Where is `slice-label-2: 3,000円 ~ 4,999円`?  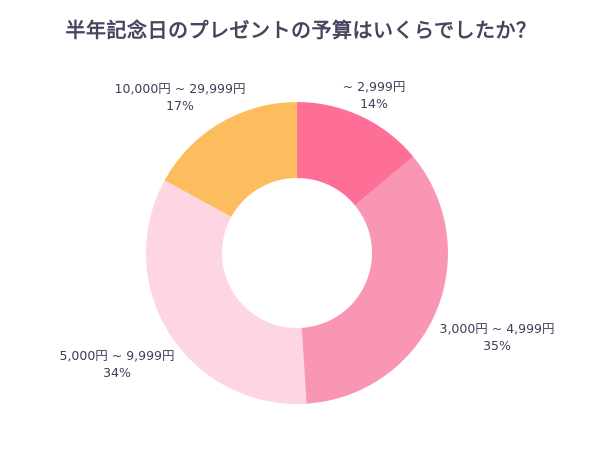 slice-label-2: 3,000円 ~ 4,999円 is located at coordinates (497, 328).